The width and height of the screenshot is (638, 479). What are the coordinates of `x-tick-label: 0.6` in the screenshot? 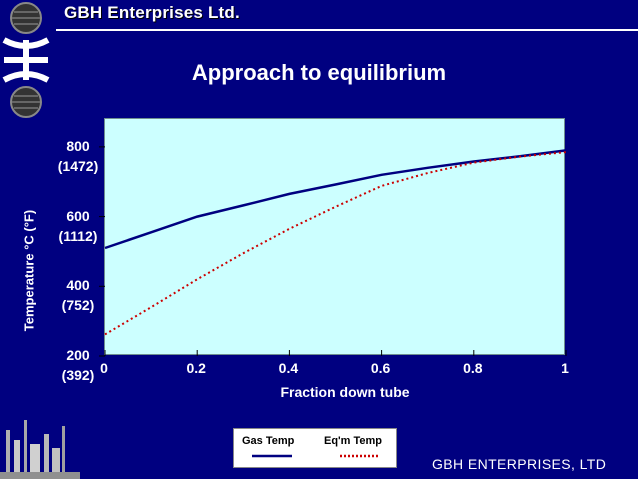 It's located at (380, 368).